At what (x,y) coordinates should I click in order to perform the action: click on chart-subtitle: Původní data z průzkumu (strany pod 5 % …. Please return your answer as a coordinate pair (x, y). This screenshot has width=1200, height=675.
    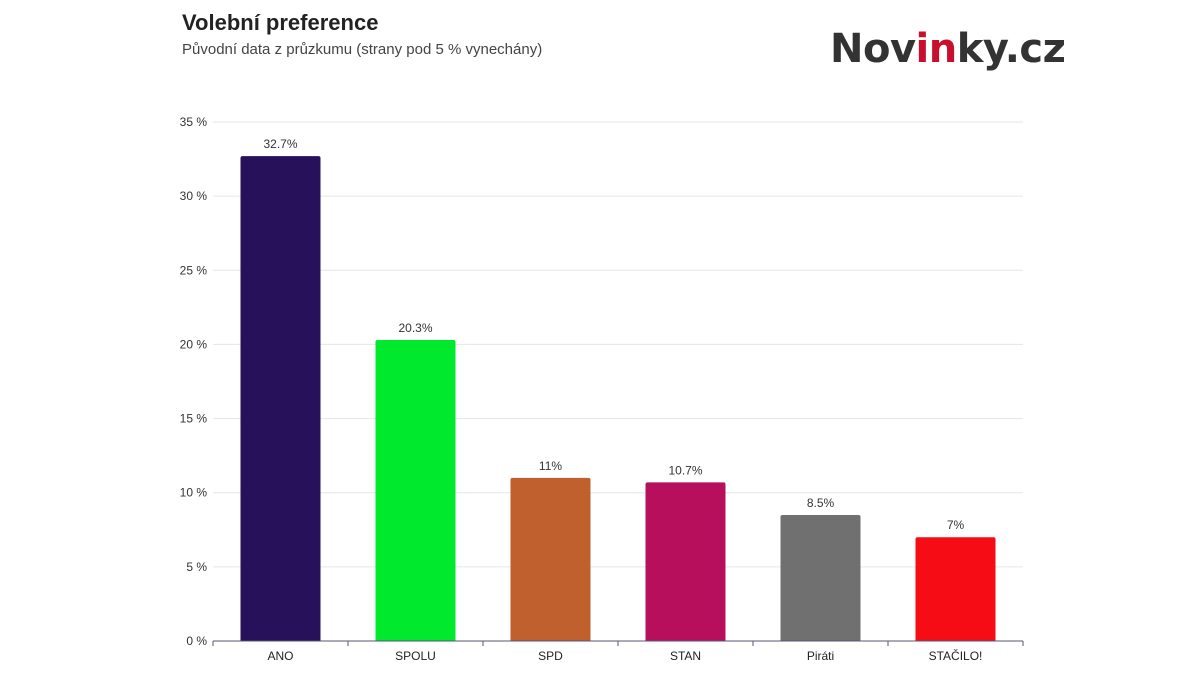
    Looking at the image, I should click on (362, 49).